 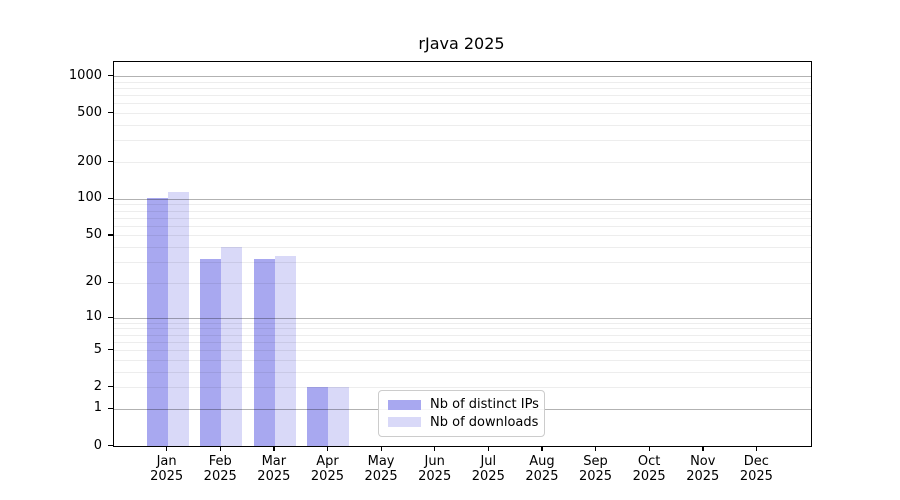 What do you see at coordinates (463, 422) in the screenshot?
I see `legend-entry: Nb of downloads` at bounding box center [463, 422].